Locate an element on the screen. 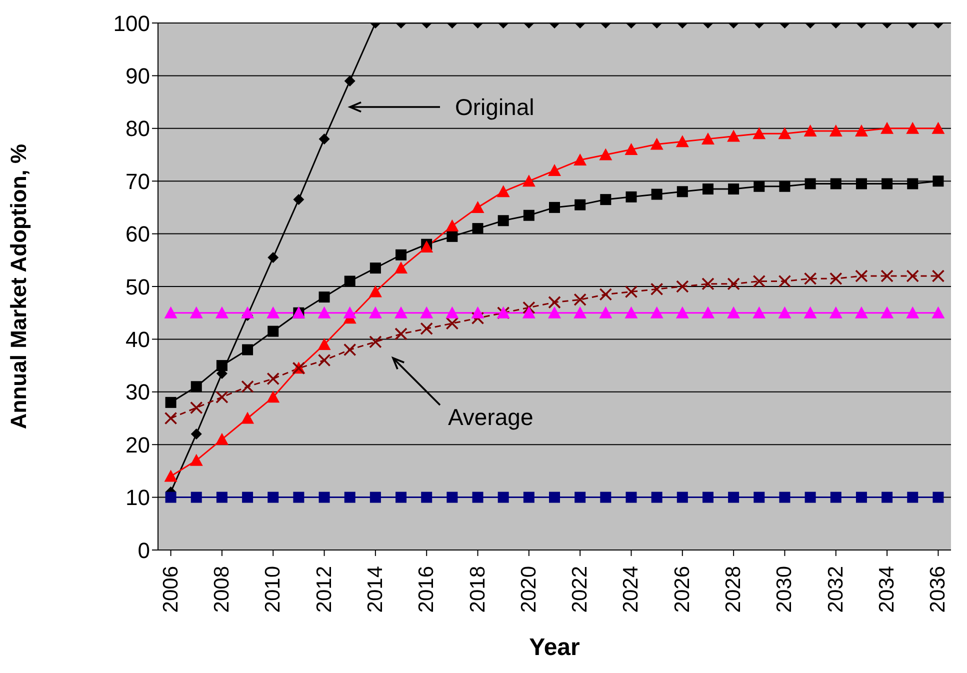  x-tick-label: 2022 is located at coordinates (580, 589).